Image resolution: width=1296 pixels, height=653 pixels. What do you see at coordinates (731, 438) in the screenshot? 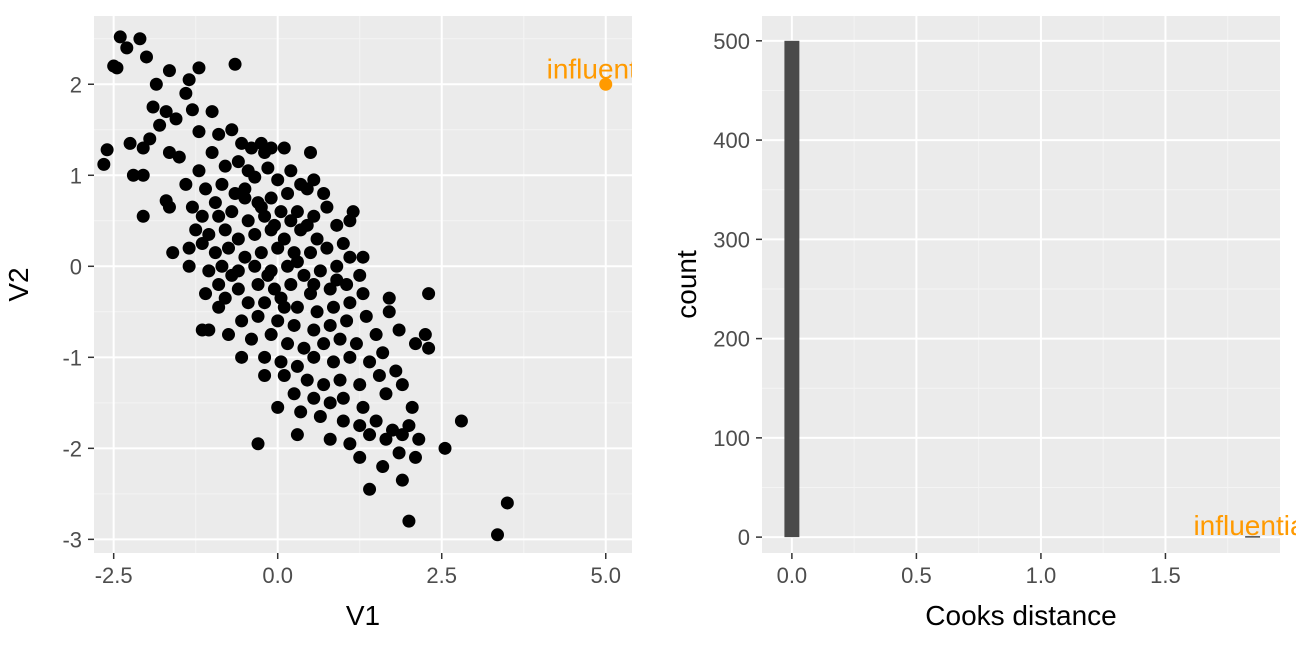
I see `histogram-y-tick-label: 100` at bounding box center [731, 438].